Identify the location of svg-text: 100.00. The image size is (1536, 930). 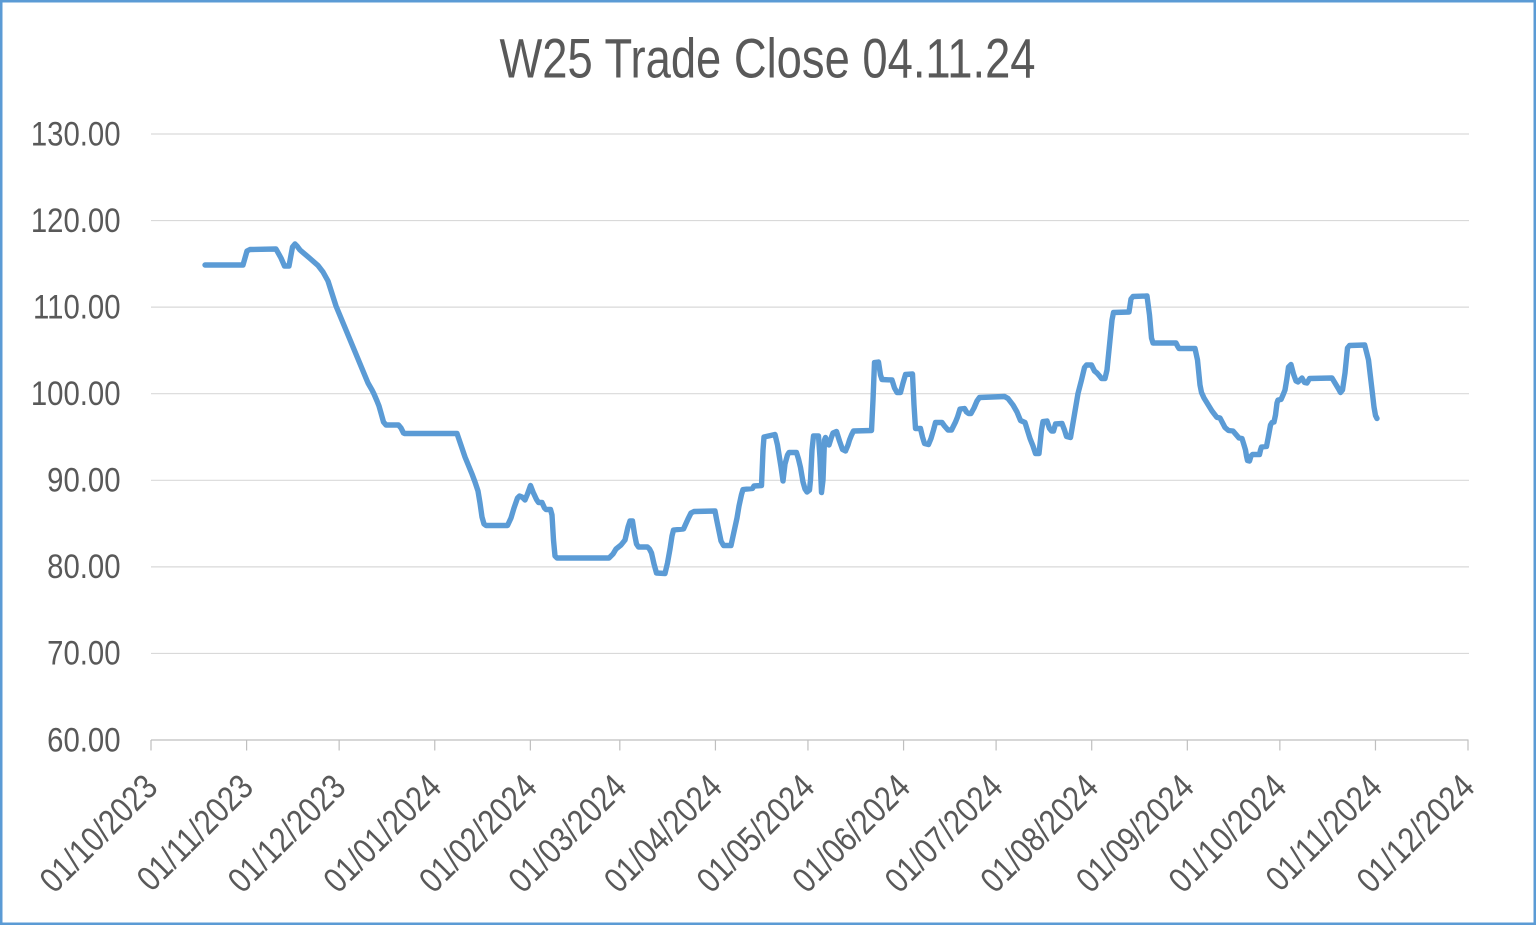
(76, 393).